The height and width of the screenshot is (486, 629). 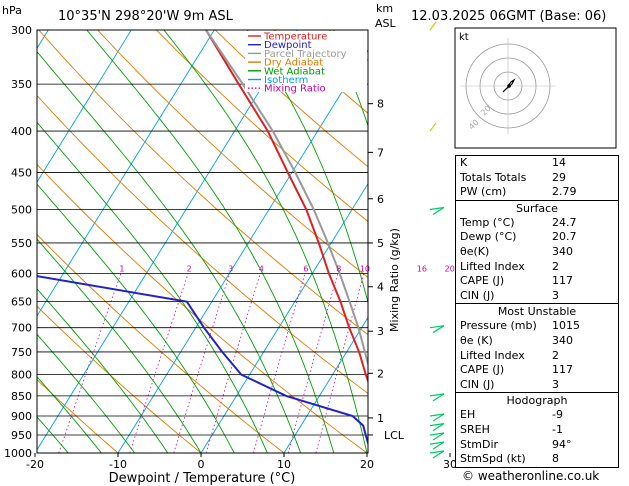 What do you see at coordinates (394, 280) in the screenshot?
I see `mixing-ratio-axis-title: Mixing Ratio (g/kg)` at bounding box center [394, 280].